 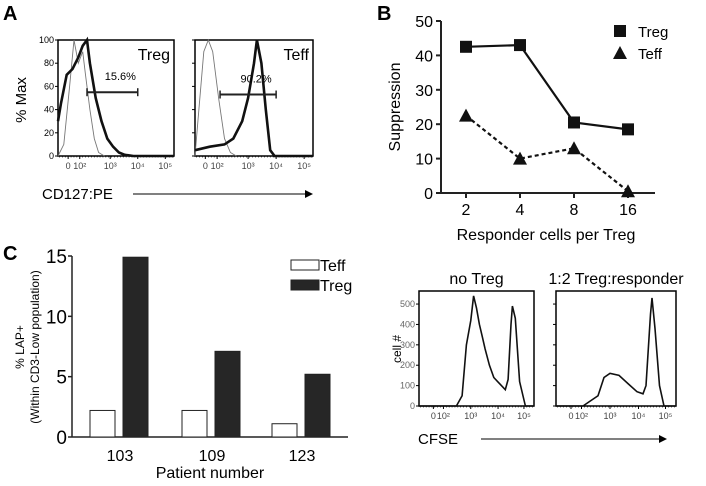 I want to click on x-tick-label: 16, so click(x=628, y=210).